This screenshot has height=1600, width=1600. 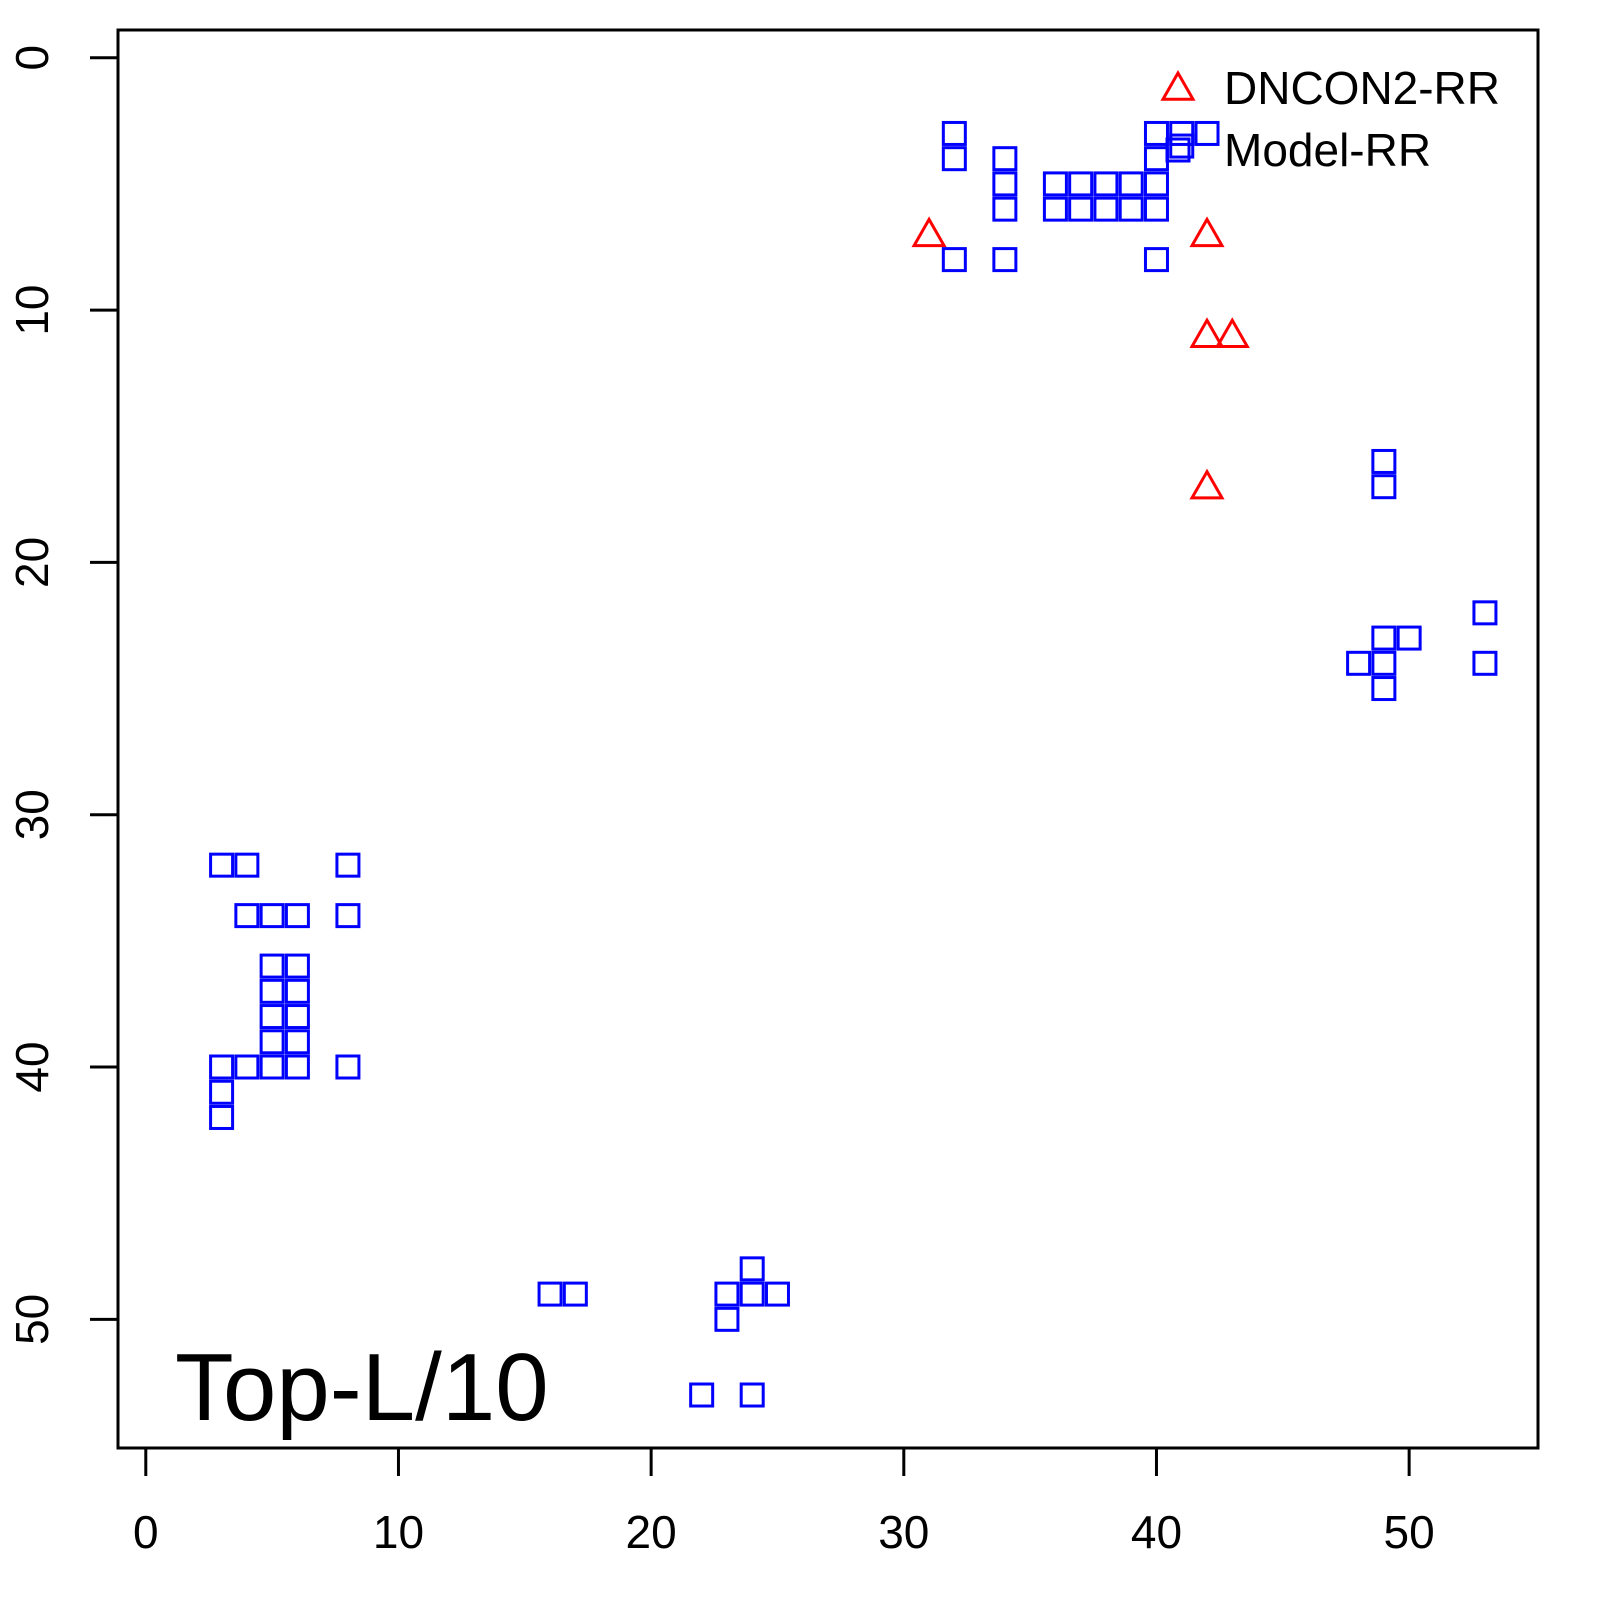 I want to click on legend-label: Model-RR, so click(x=1327, y=150).